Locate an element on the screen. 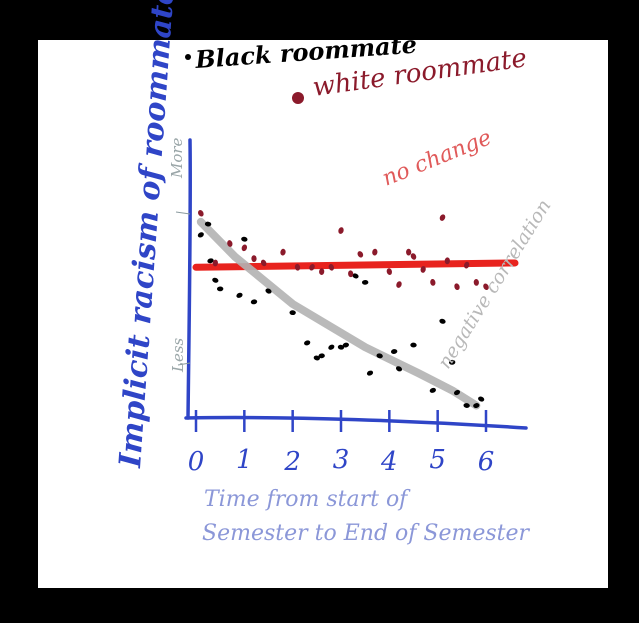  x-tick-label-0: 0 is located at coordinates (196, 462).